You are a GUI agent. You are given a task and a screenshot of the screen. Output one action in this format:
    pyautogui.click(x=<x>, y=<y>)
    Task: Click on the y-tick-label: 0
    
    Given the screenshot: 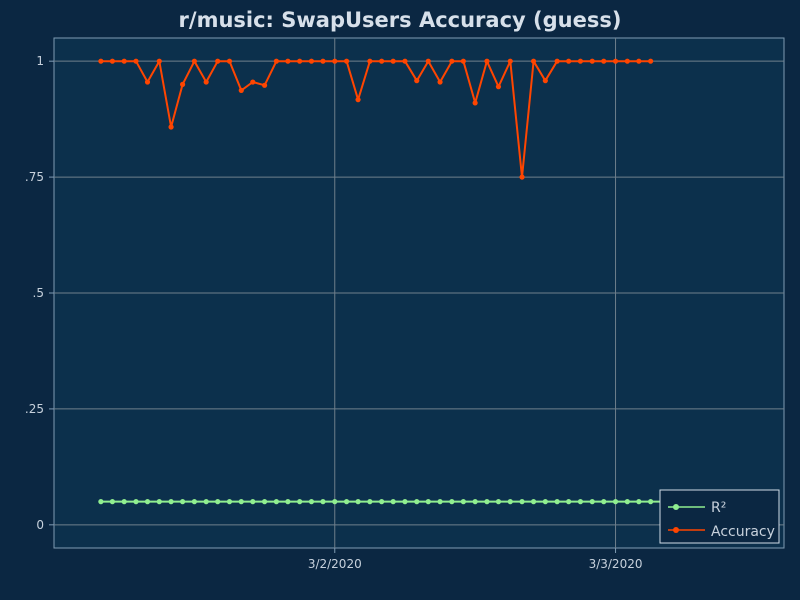 What is the action you would take?
    pyautogui.click(x=40, y=525)
    